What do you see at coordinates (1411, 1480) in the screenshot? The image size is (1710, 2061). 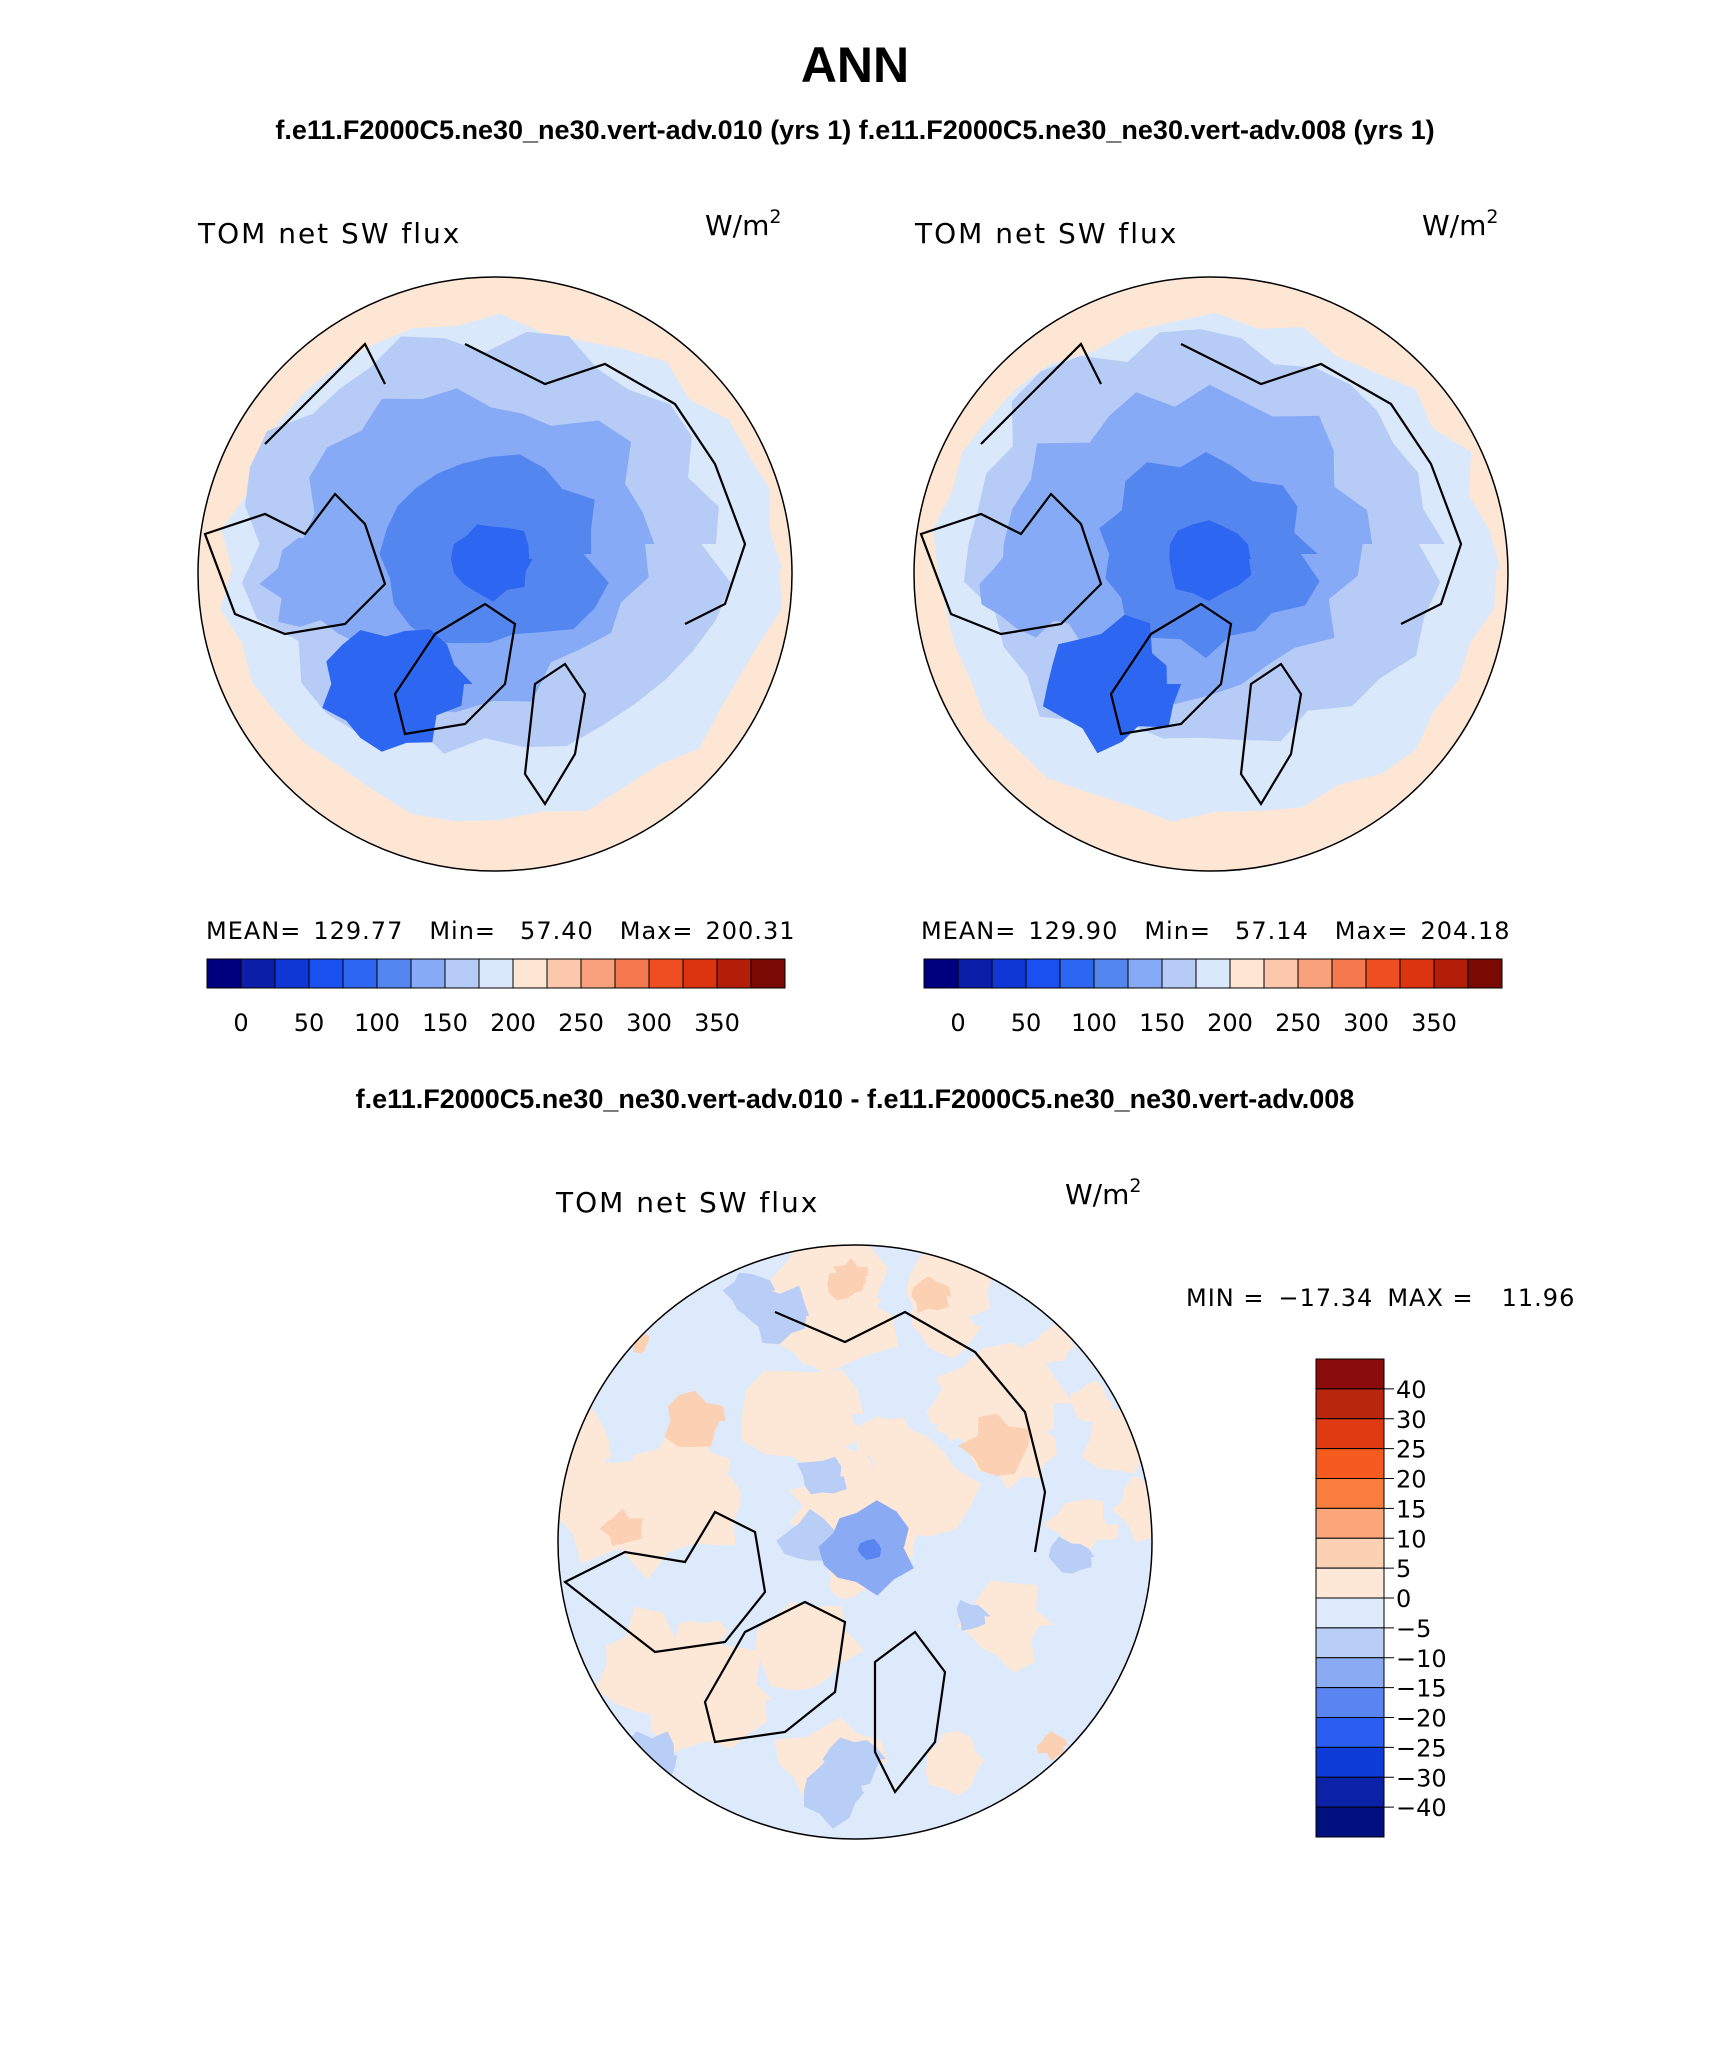 I see `colorbar-tick-label: 20` at bounding box center [1411, 1480].